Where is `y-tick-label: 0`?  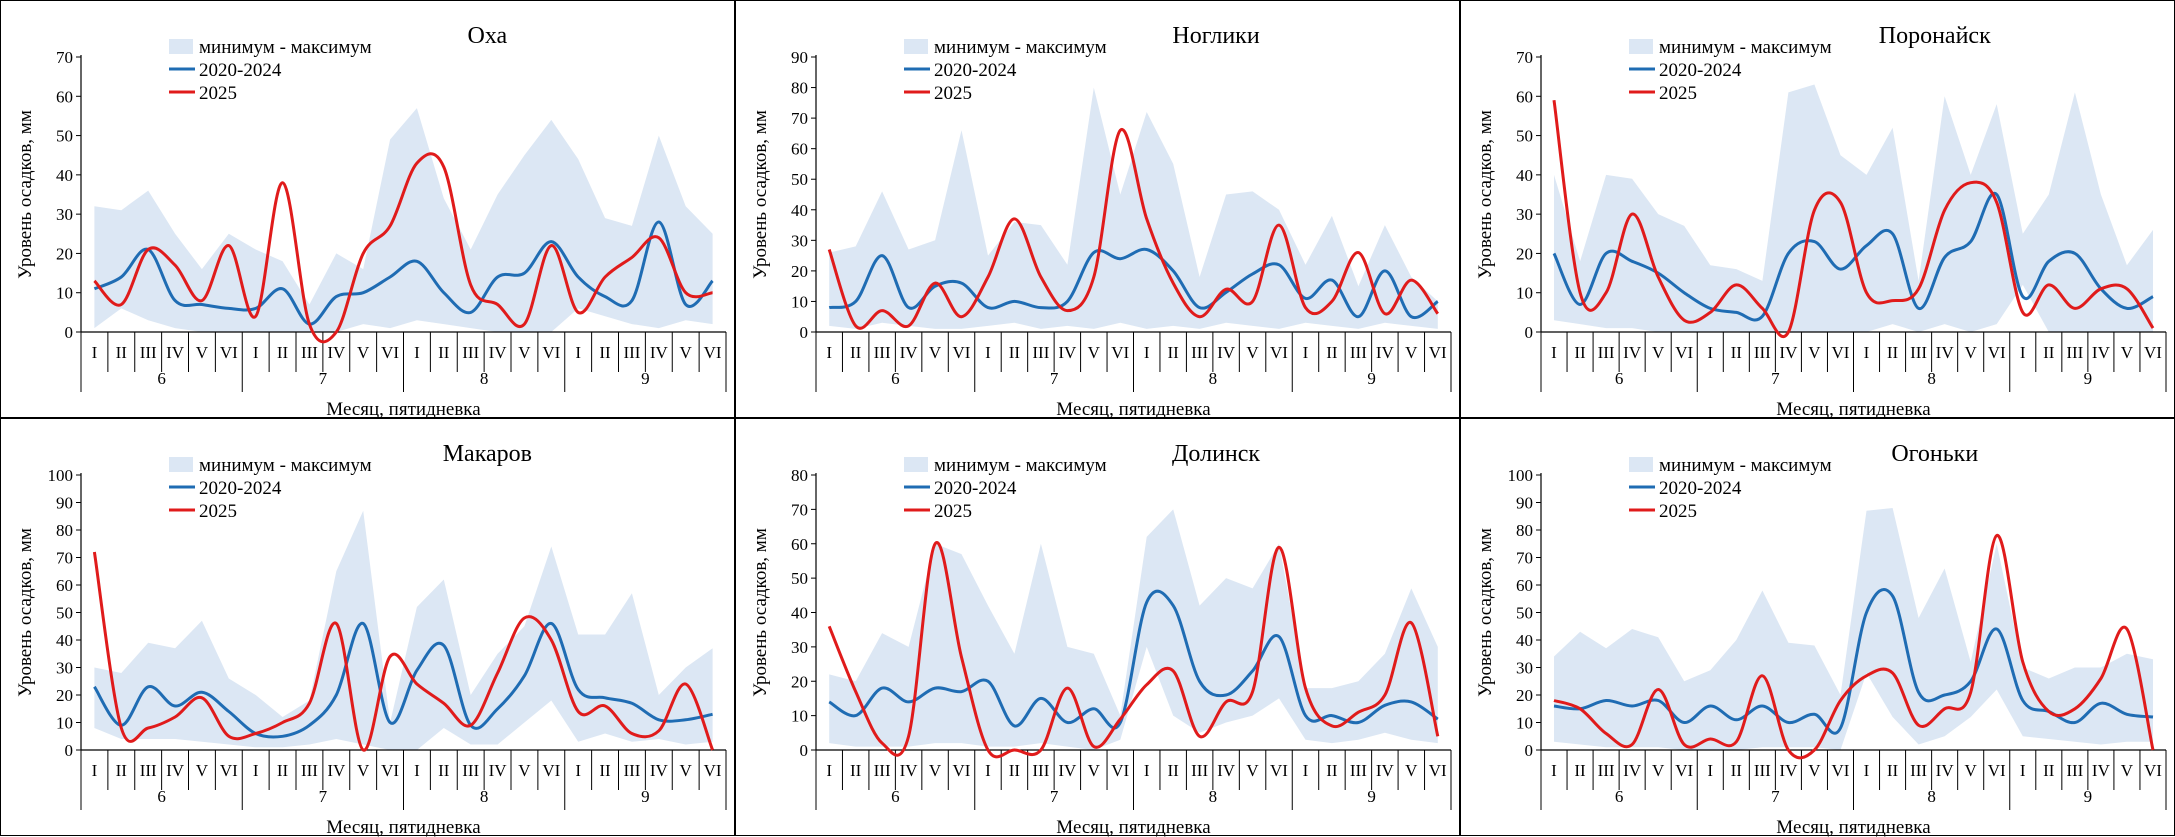 y-tick-label: 0 is located at coordinates (804, 750).